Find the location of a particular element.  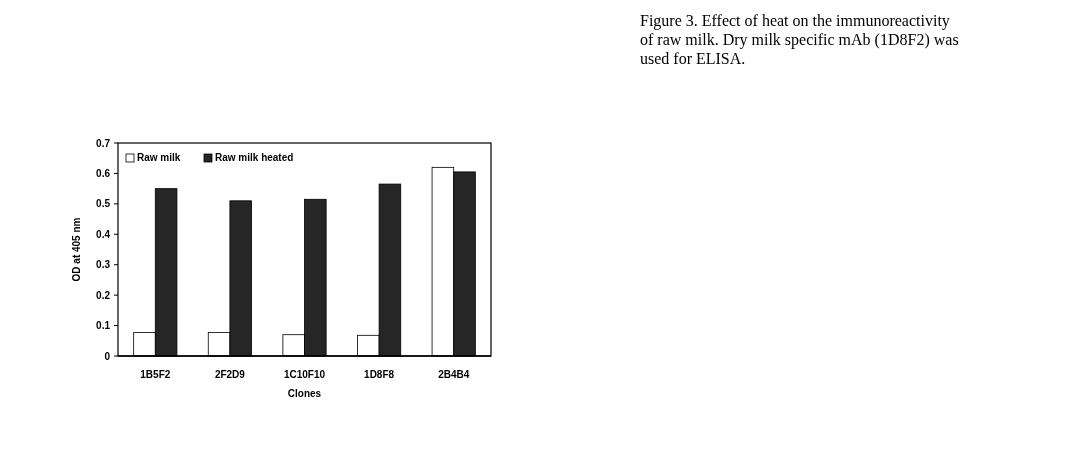

x-tick-label: 1B5F2 is located at coordinates (155, 374).